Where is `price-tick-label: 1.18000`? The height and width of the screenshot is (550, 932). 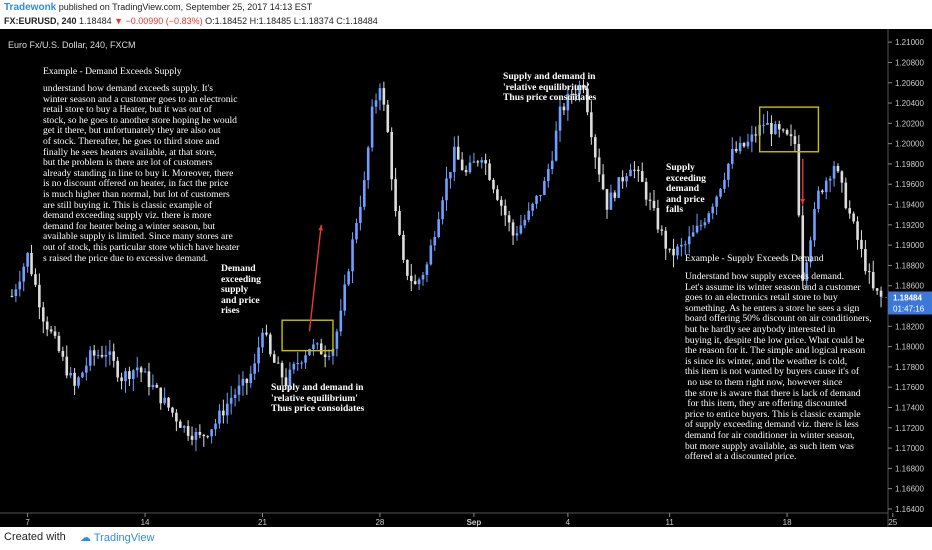
price-tick-label: 1.18000 is located at coordinates (909, 347).